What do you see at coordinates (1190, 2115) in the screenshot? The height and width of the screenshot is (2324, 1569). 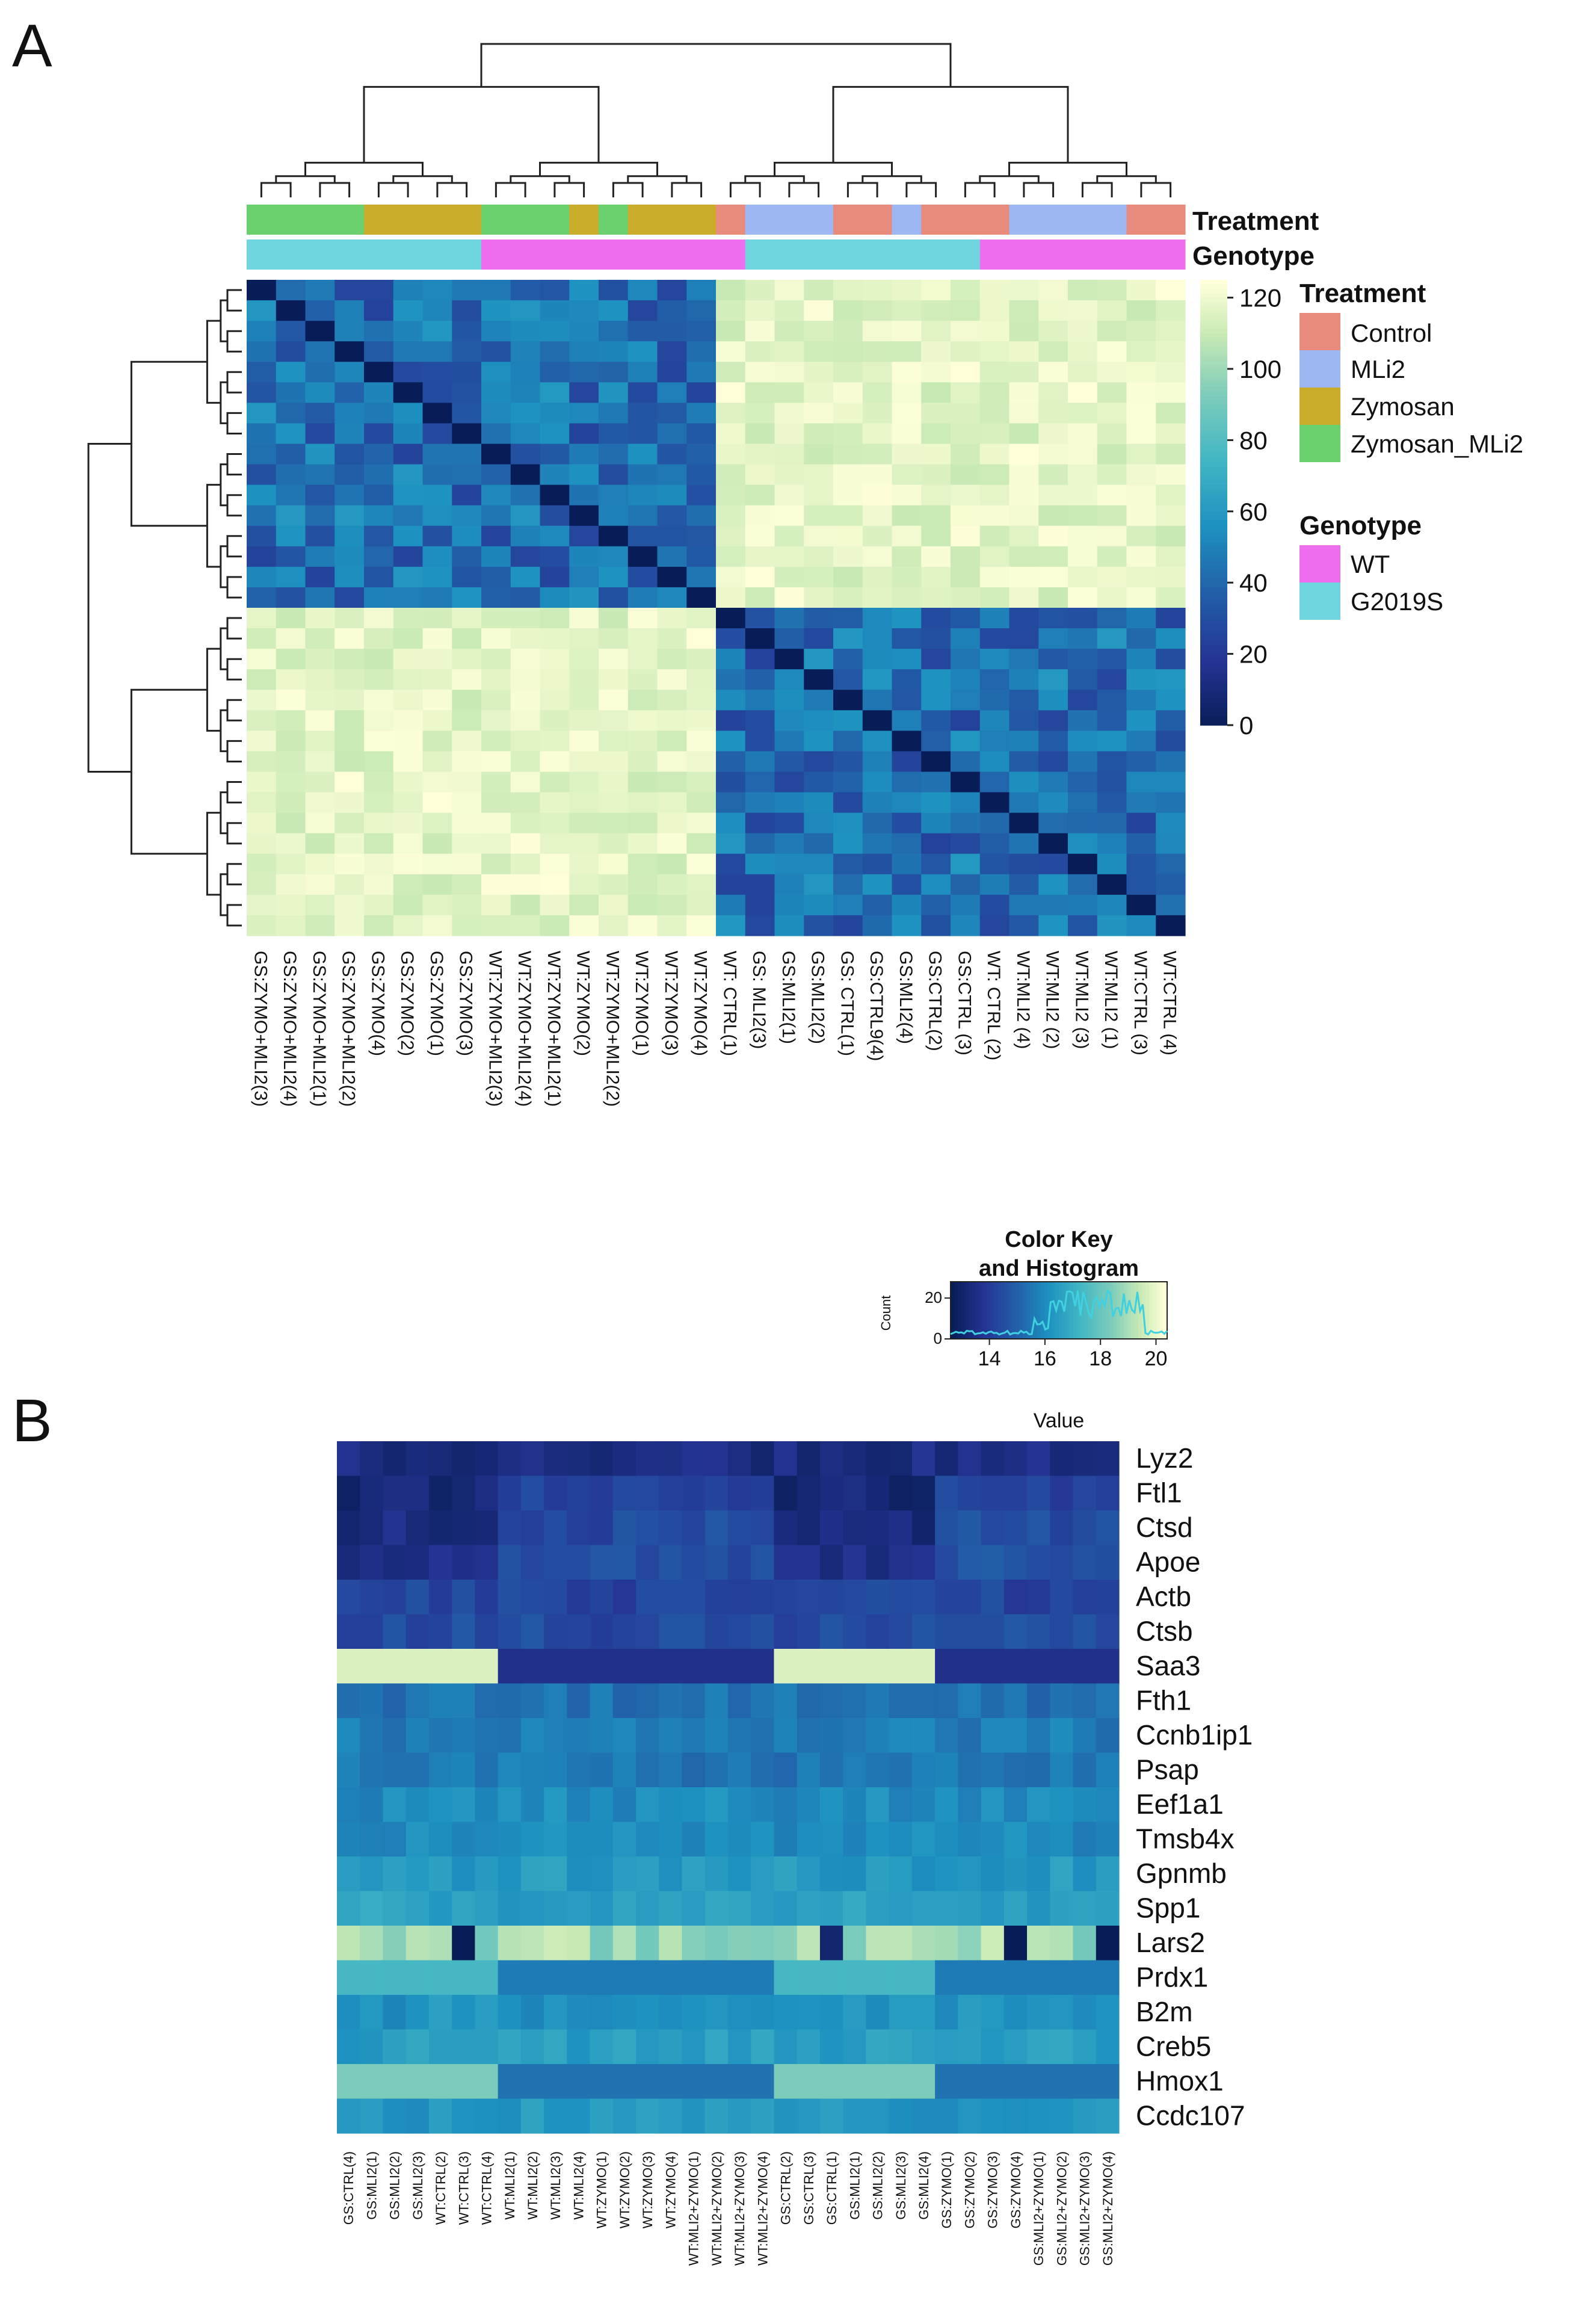 I see `gene-label: Ccdc107` at bounding box center [1190, 2115].